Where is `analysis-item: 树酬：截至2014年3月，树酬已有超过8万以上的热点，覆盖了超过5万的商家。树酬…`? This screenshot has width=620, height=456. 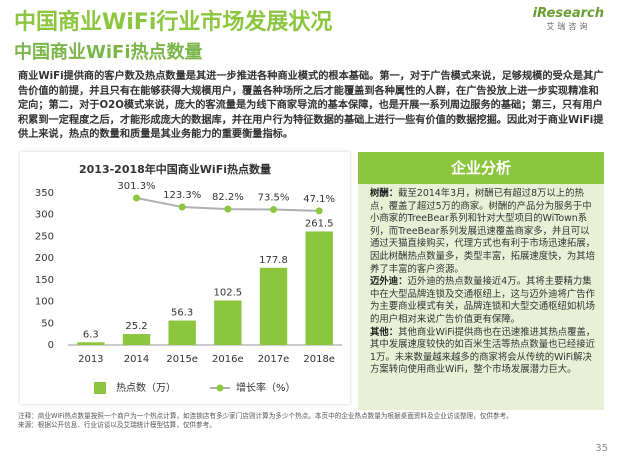
analysis-item: 树酬：截至2014年3月，树酬已有超过8万以上的热点，覆盖了超过5万的商家。树酬… is located at coordinates (483, 232).